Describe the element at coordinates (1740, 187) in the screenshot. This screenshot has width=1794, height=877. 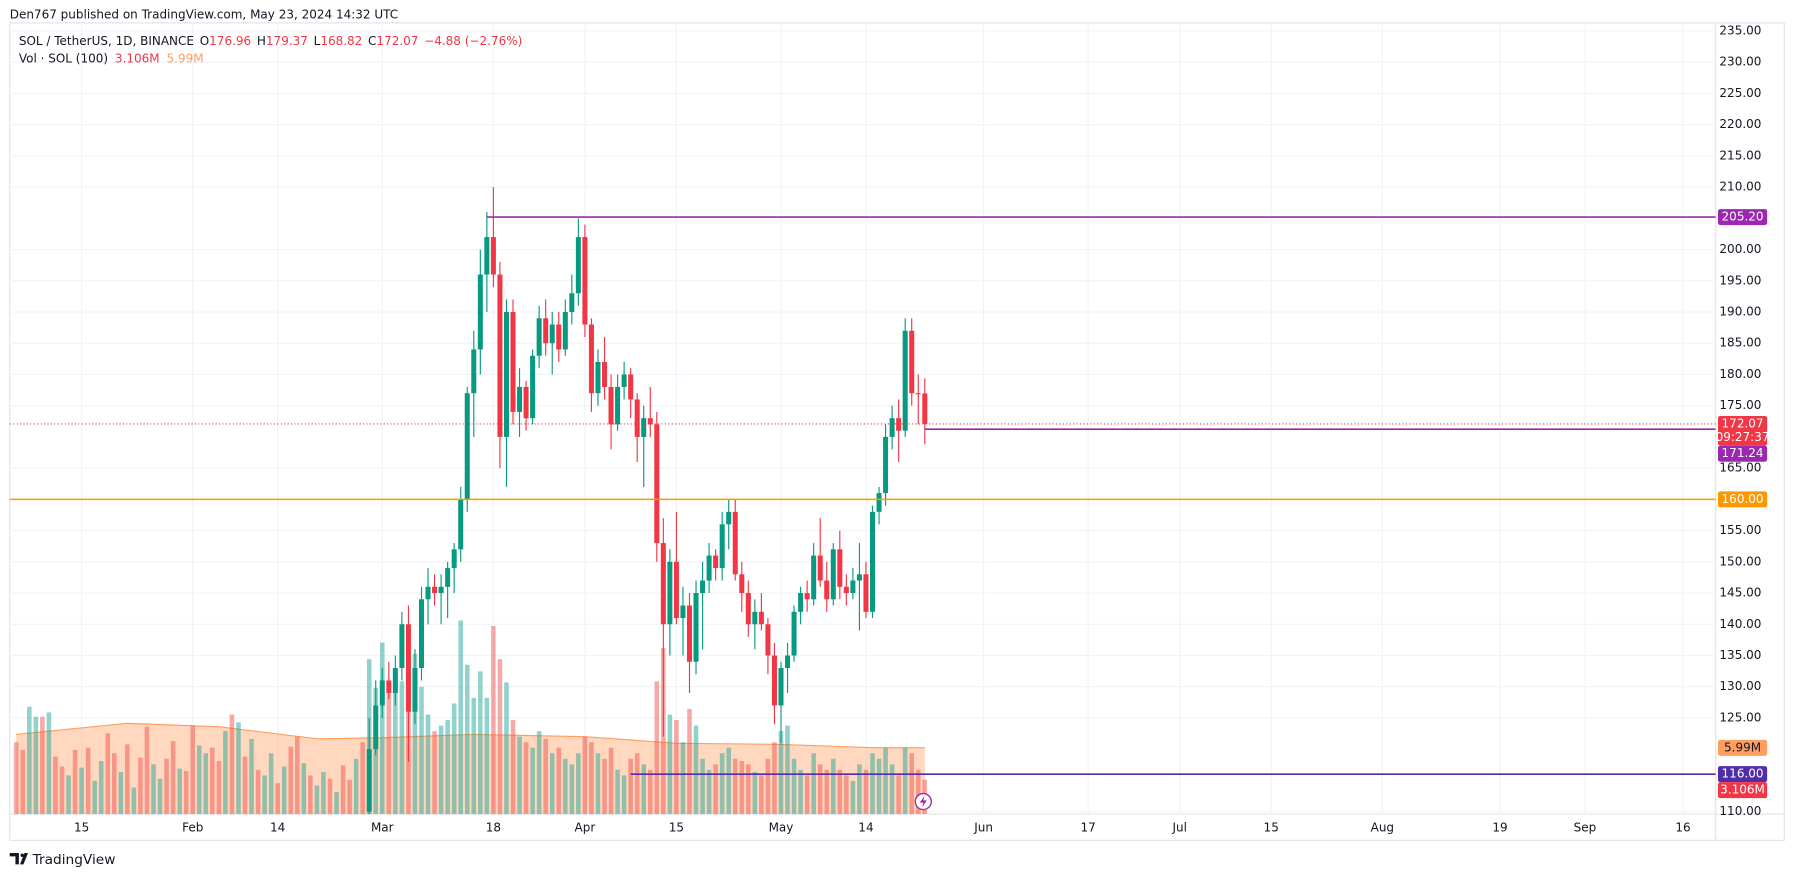
I see `y-tick-label: 210.00` at that location.